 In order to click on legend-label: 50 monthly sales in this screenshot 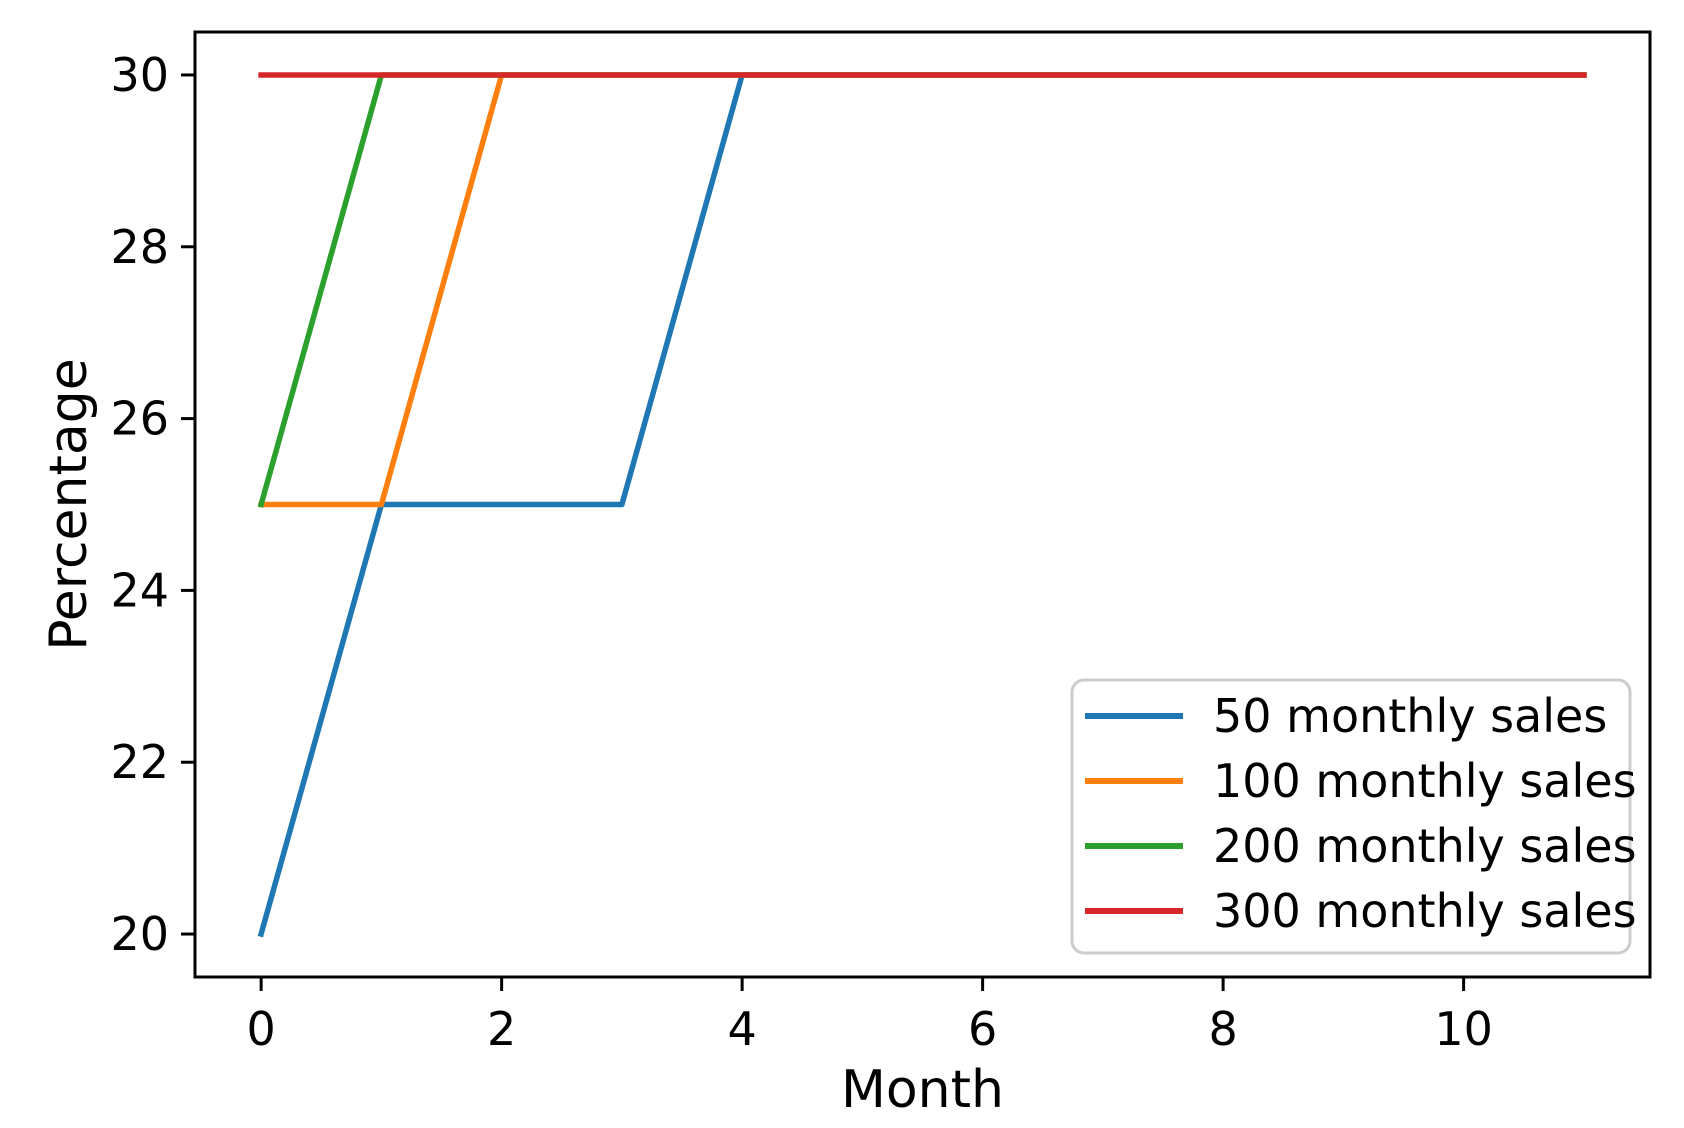, I will do `click(1410, 716)`.